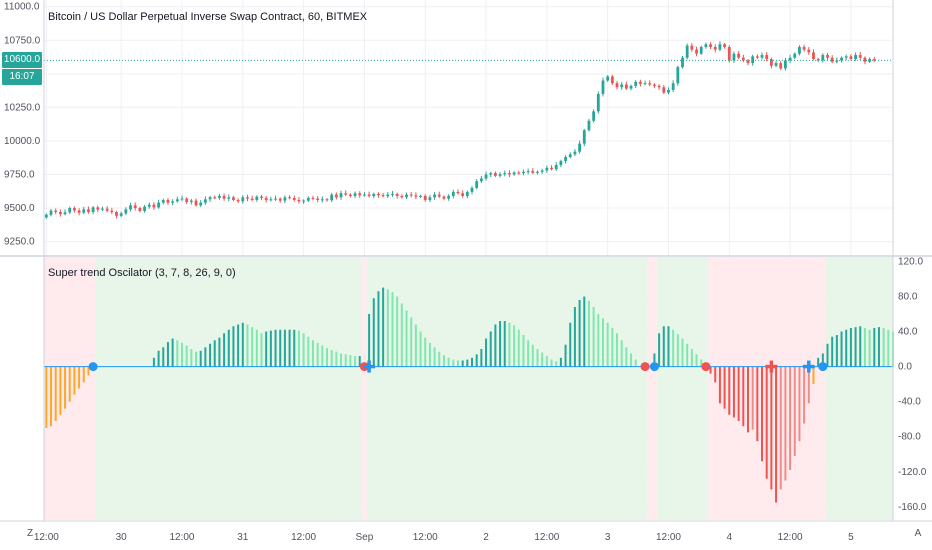  Describe the element at coordinates (912, 507) in the screenshot. I see `osc-tick-label: -160.0` at that location.